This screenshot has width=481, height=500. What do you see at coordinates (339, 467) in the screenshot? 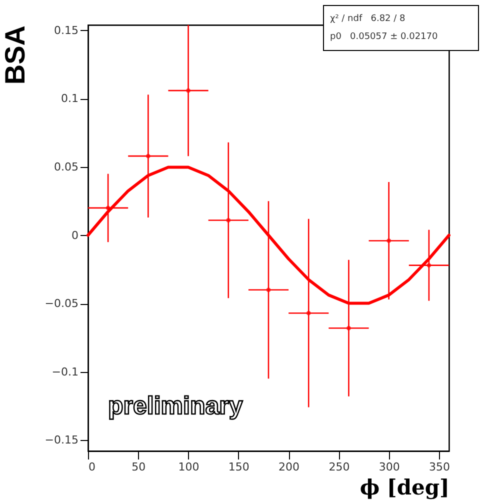
I see `x-tick-label: 250` at bounding box center [339, 467].